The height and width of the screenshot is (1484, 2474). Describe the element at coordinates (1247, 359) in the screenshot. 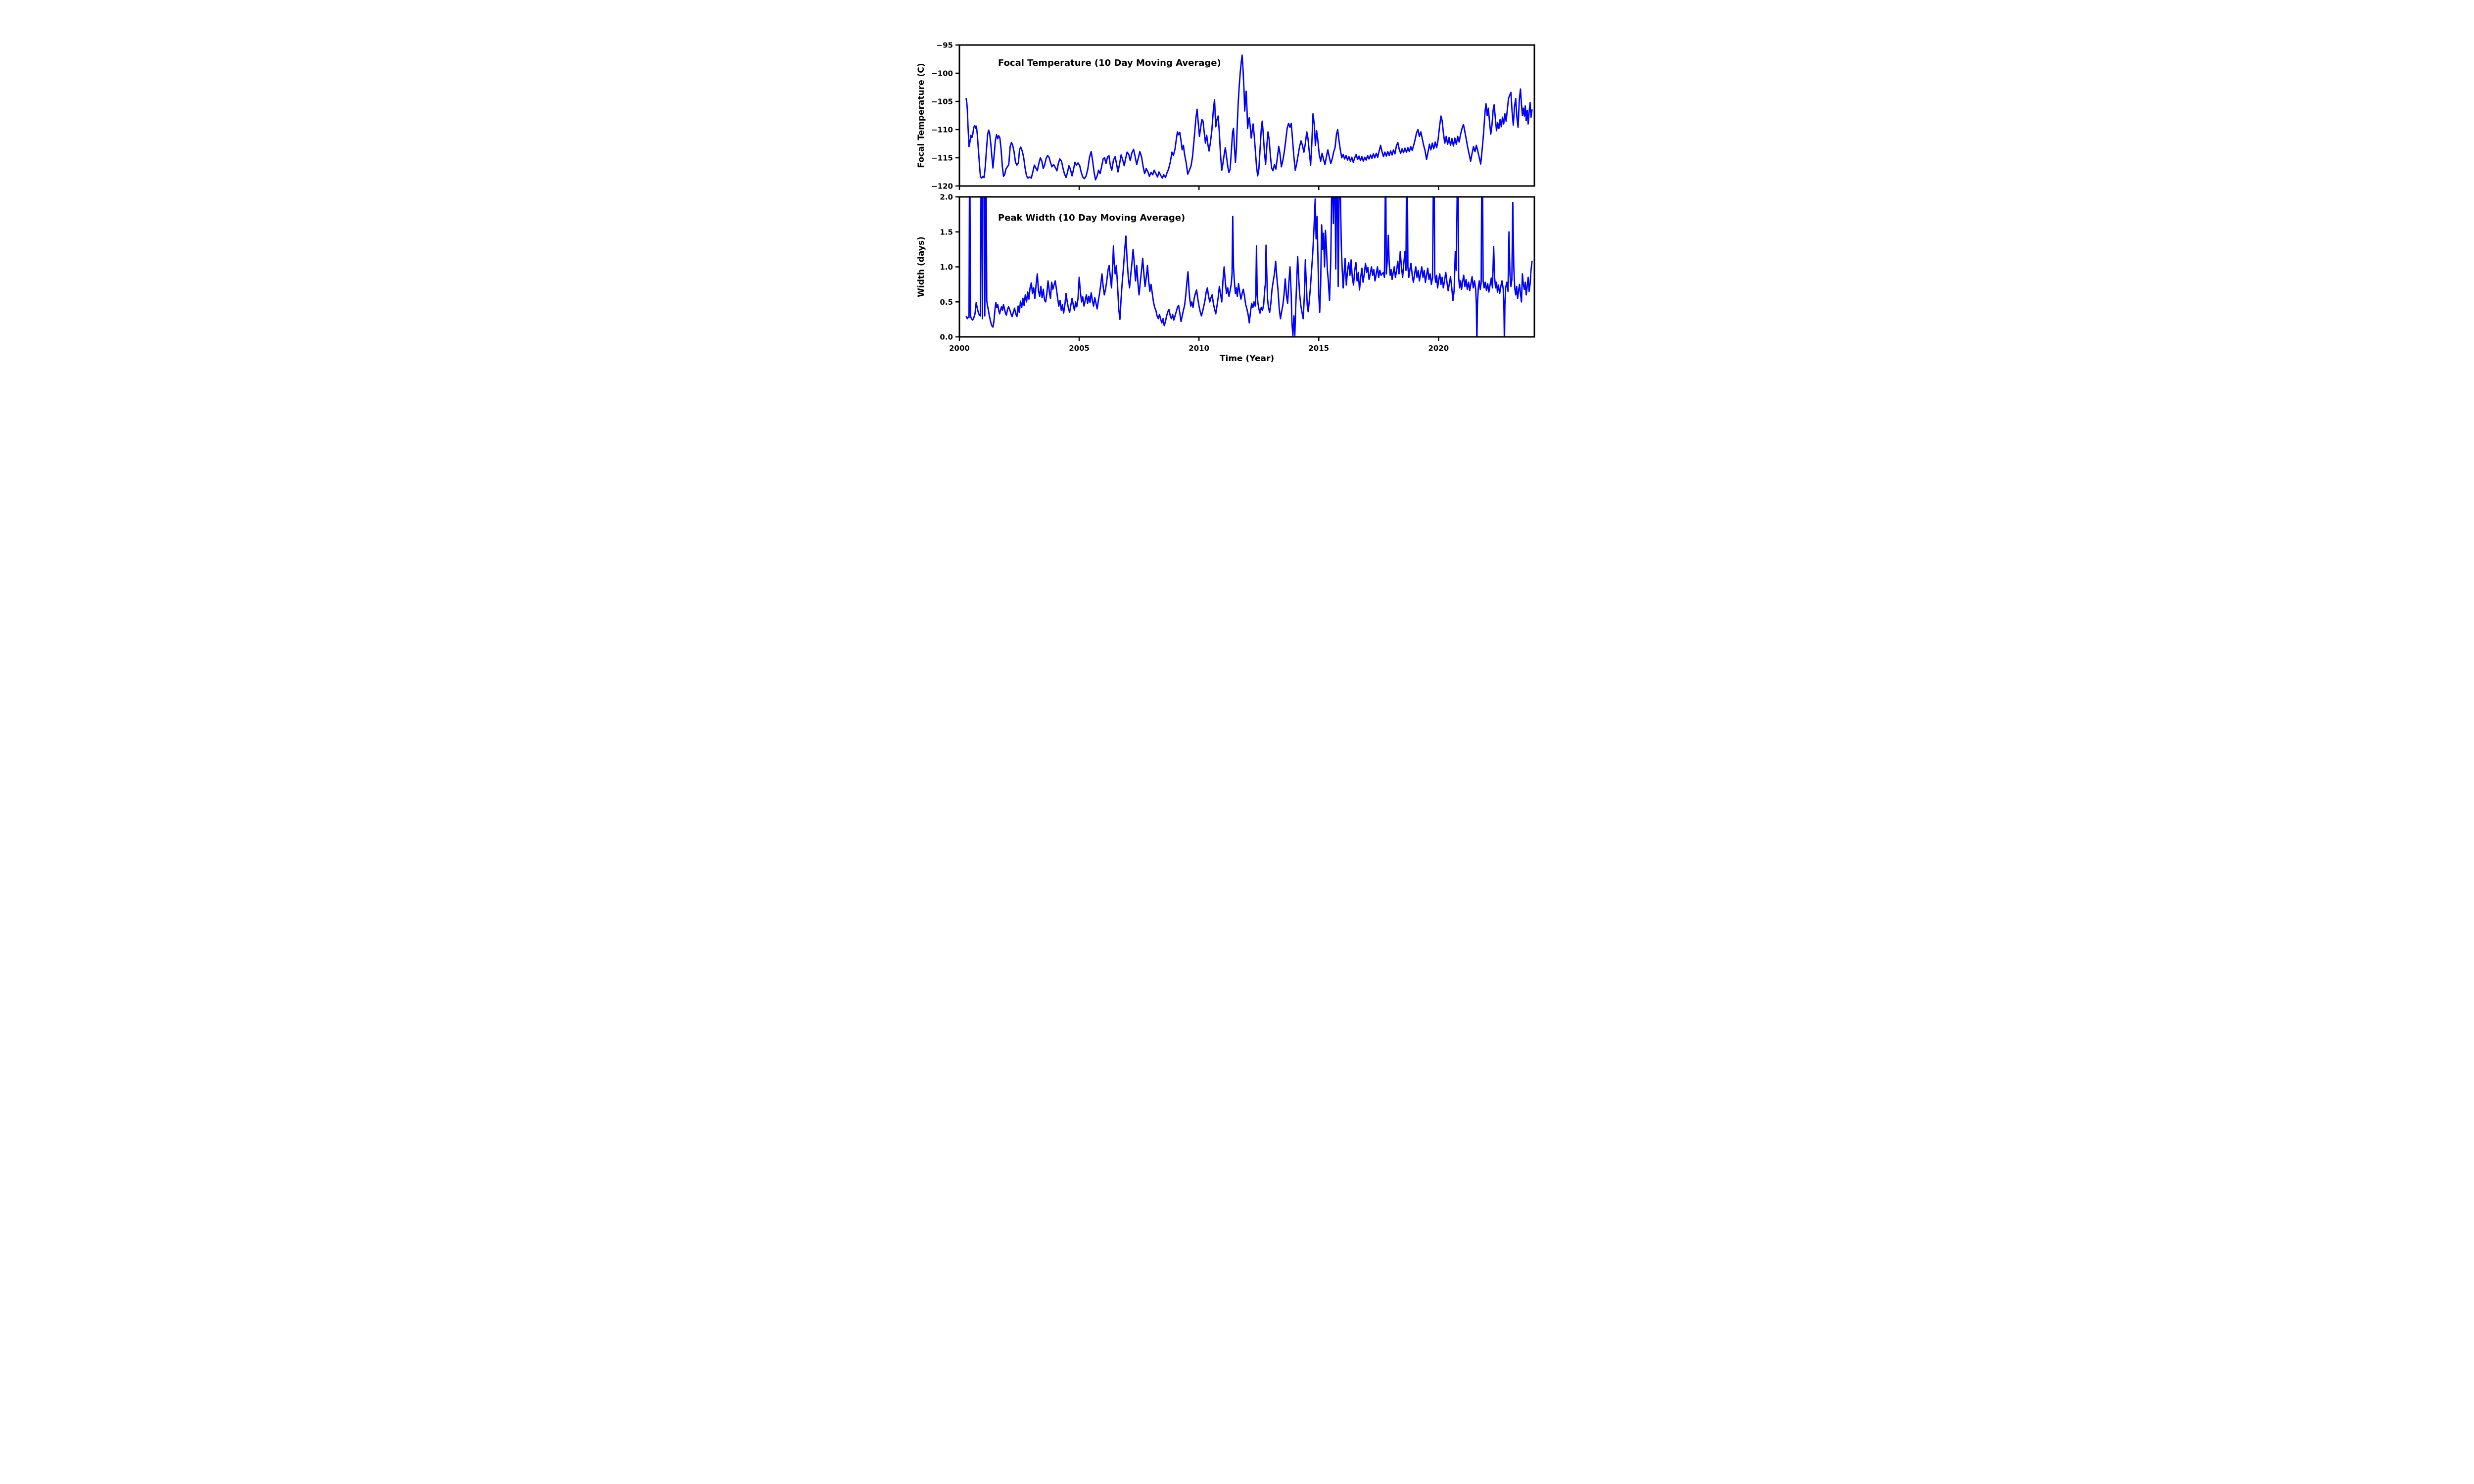

I see `x-axis-label: Time (Year)` at that location.